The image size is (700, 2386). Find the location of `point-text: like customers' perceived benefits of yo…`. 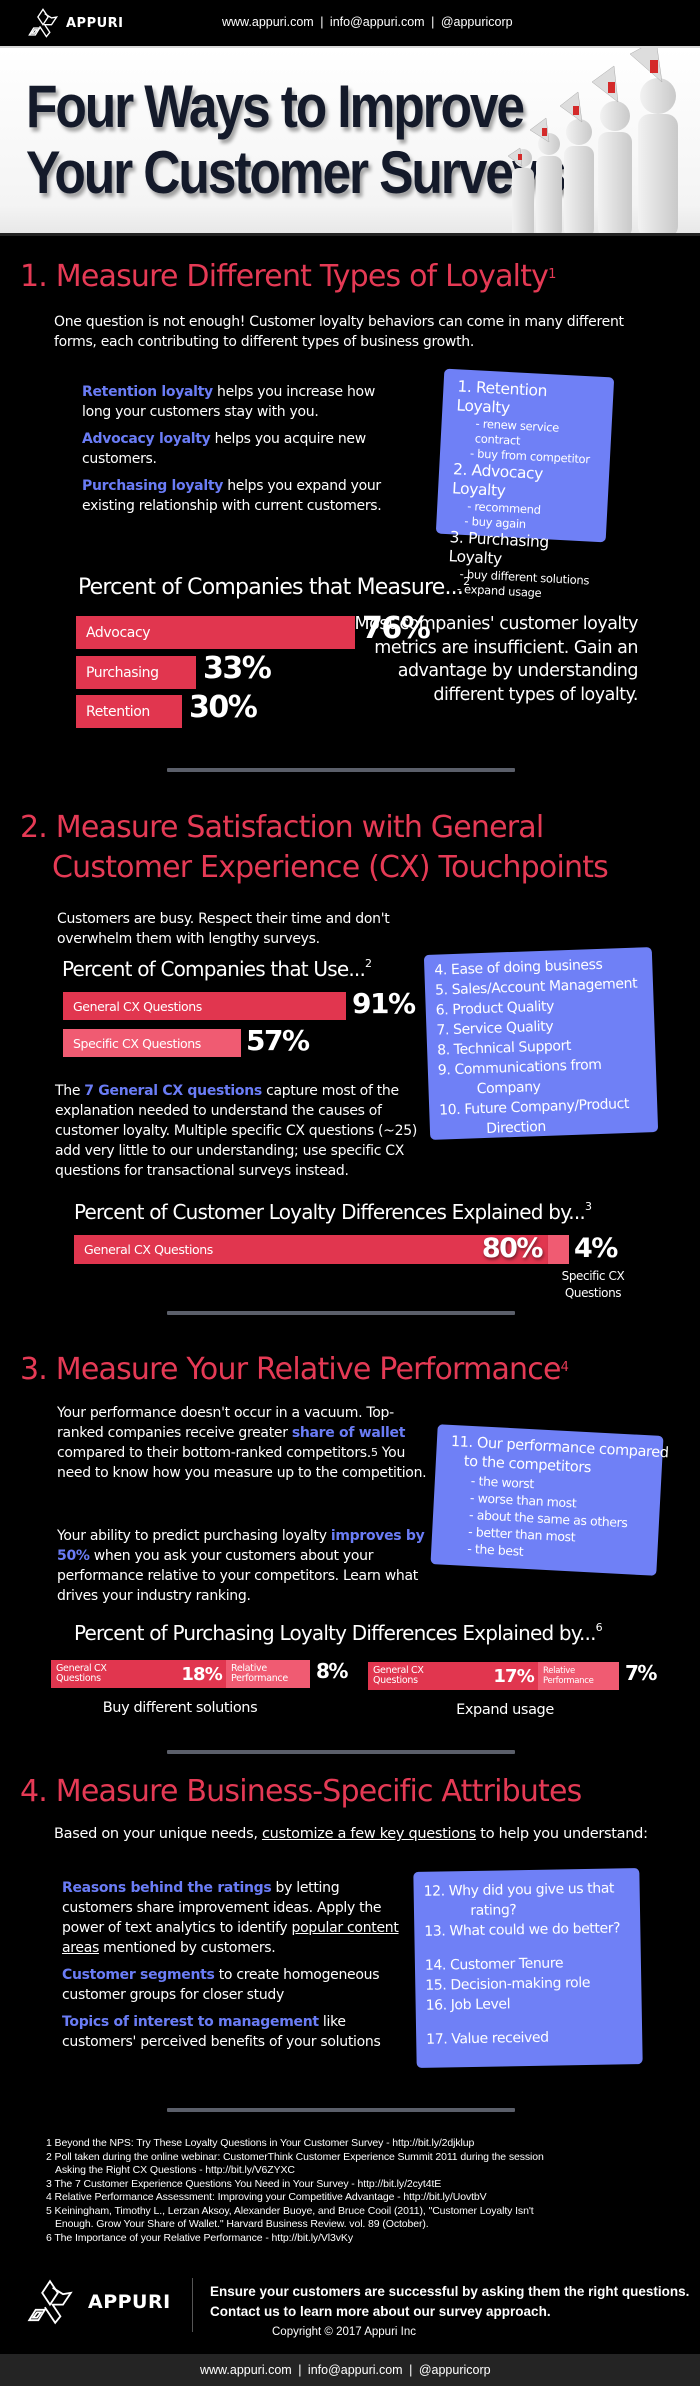

point-text: like customers' perceived benefits of yo… is located at coordinates (221, 2032).